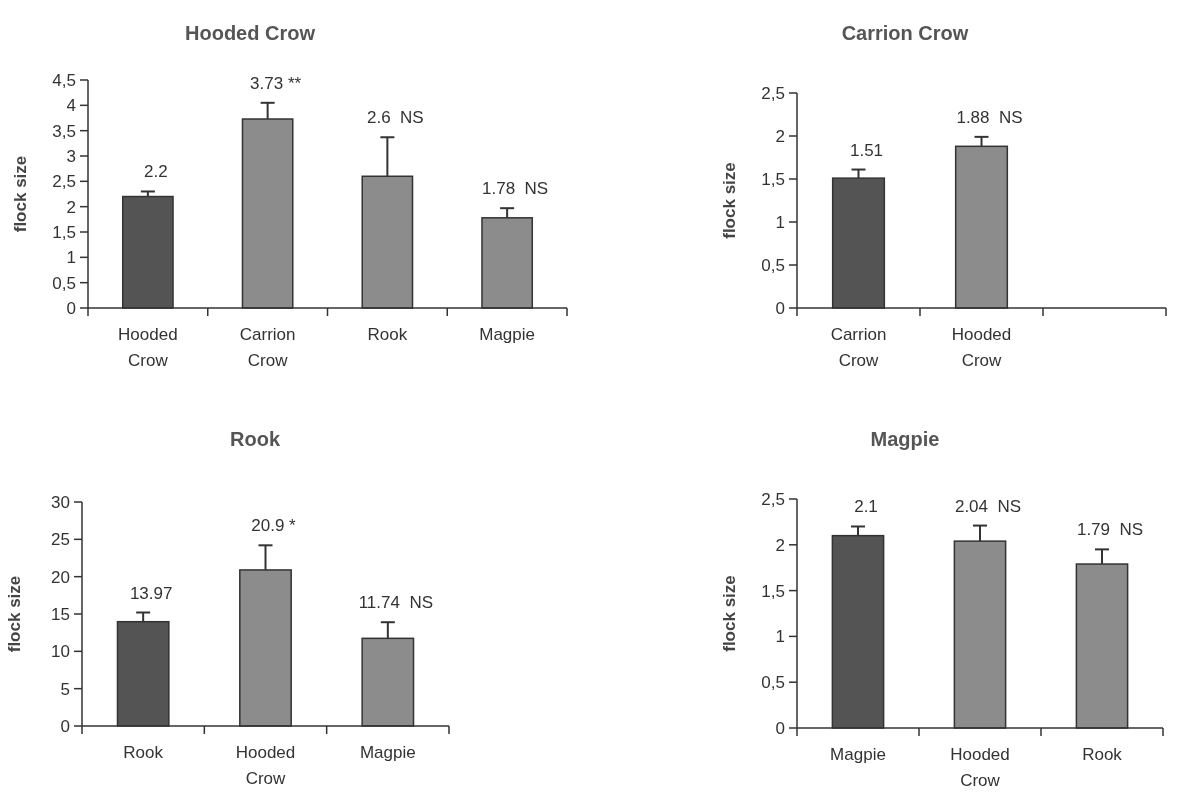 The height and width of the screenshot is (797, 1177). I want to click on y-tick-label: 10, so click(60, 652).